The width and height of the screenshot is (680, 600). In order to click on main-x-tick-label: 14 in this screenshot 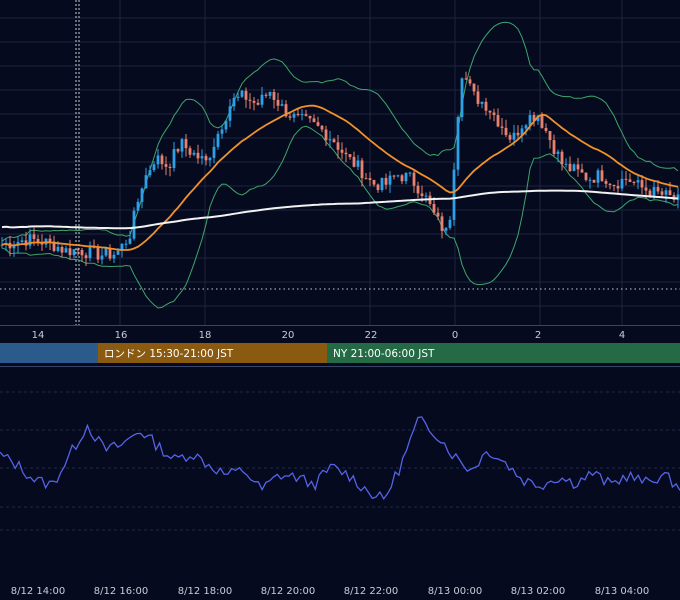, I will do `click(38, 335)`.